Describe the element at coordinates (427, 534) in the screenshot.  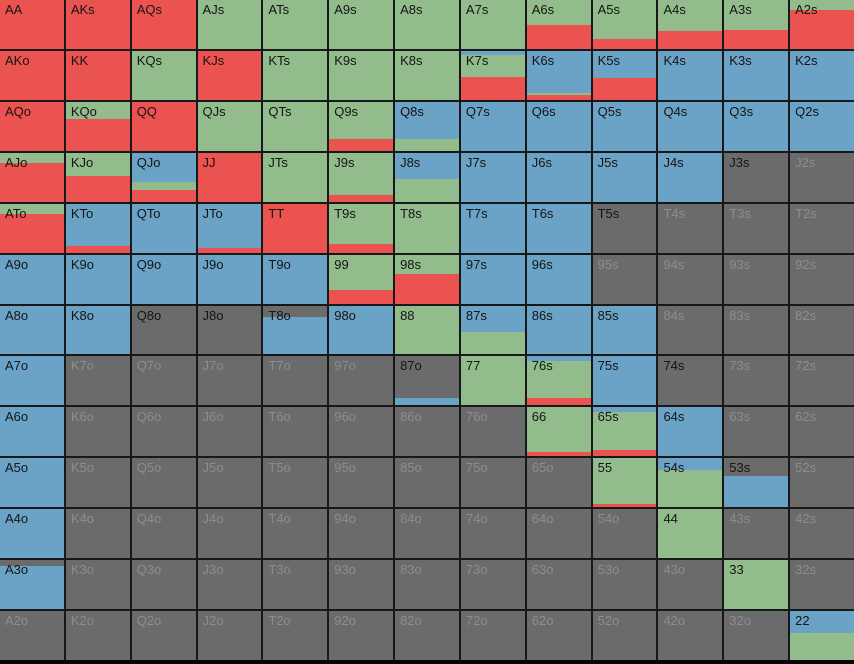
I see `hand-cell-84o: 84o` at that location.